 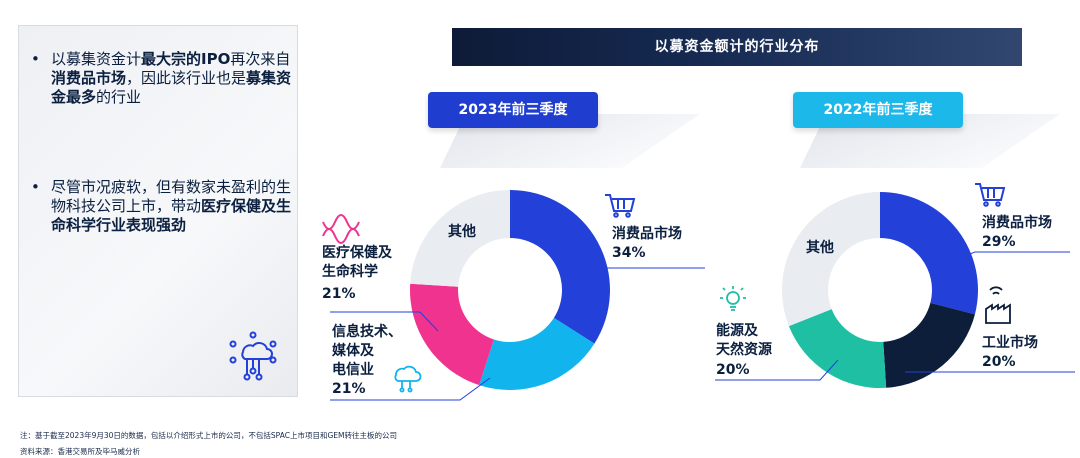 I want to click on leader-line-health, so click(x=384, y=321).